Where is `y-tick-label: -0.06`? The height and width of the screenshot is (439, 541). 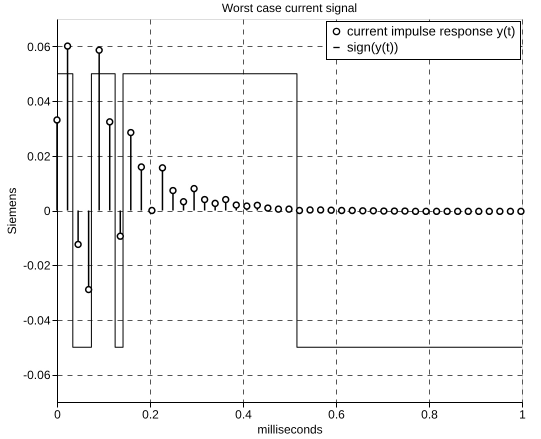 y-tick-label: -0.06 is located at coordinates (37, 375).